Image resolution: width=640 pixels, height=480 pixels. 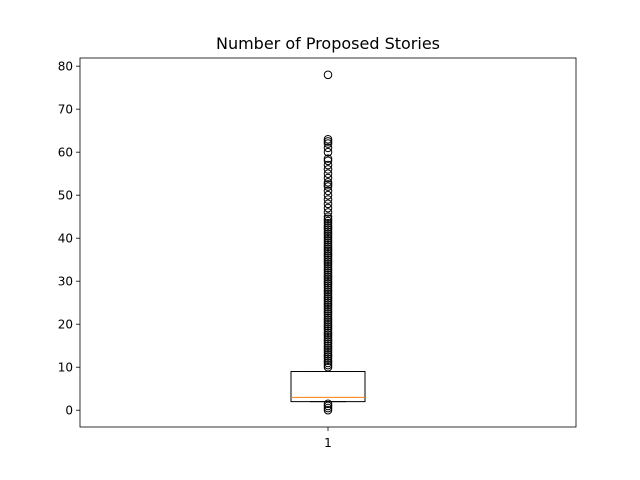 I want to click on y-axis: 0 10 20 30 40 50 60 70 80, so click(x=69, y=239).